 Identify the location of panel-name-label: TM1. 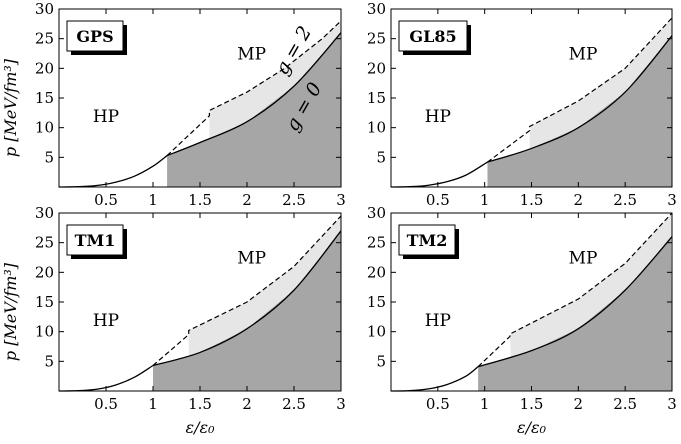
(95, 240).